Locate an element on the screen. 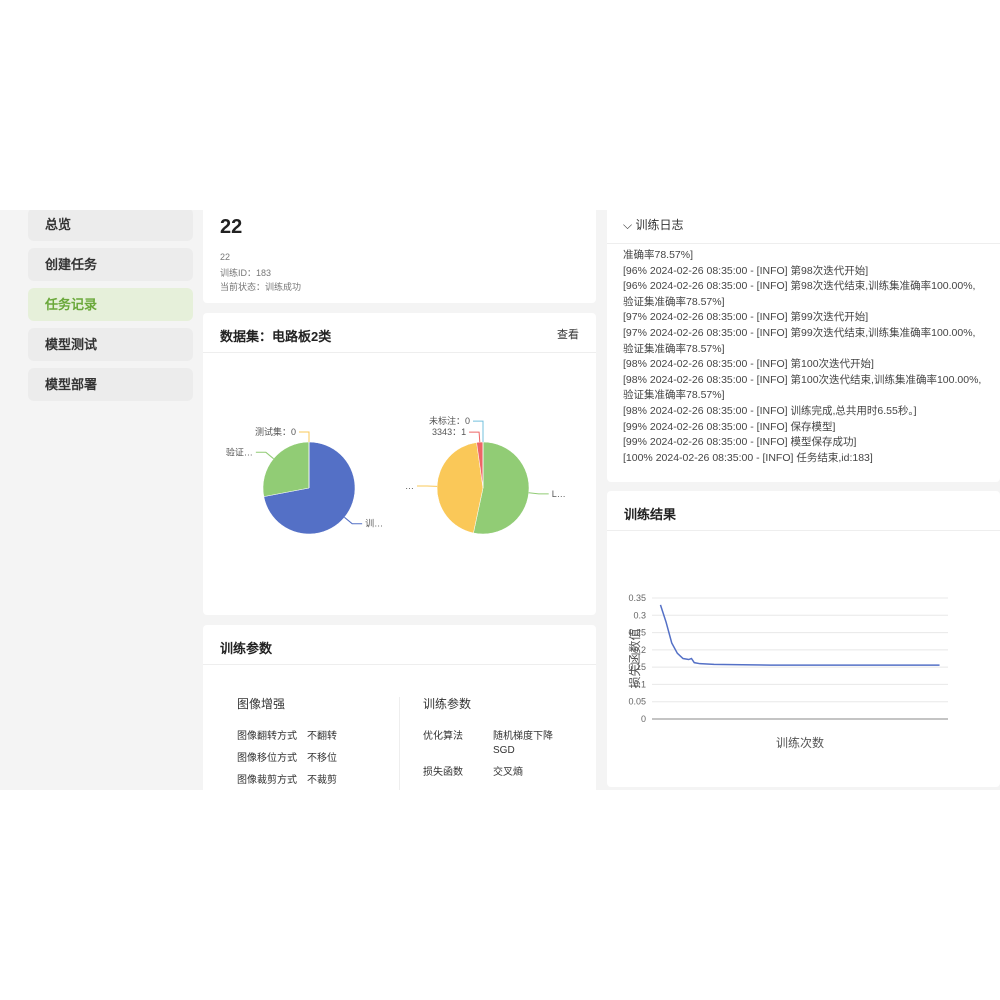 The width and height of the screenshot is (1000, 1000). pie-label: 测试集：0 is located at coordinates (275, 431).